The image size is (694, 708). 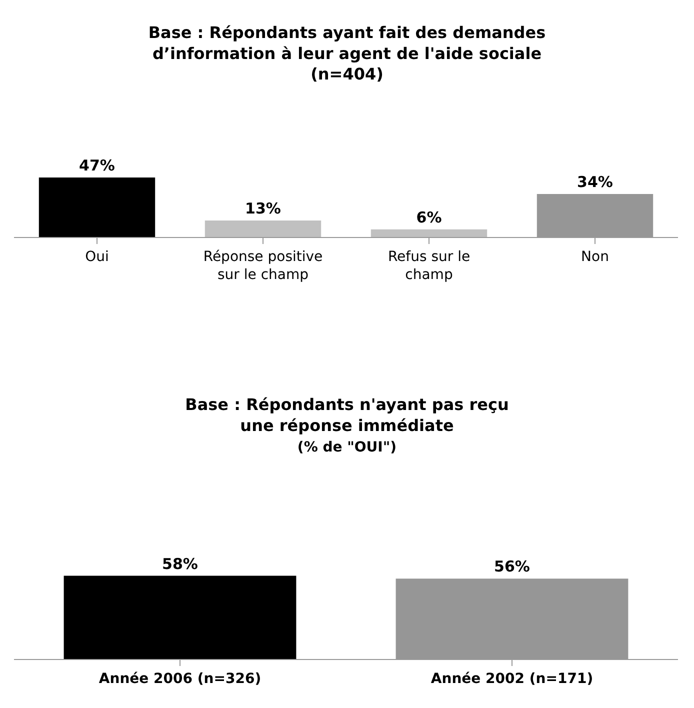 I want to click on x-tick-label: Réponse positive sur le champ, so click(x=263, y=265).